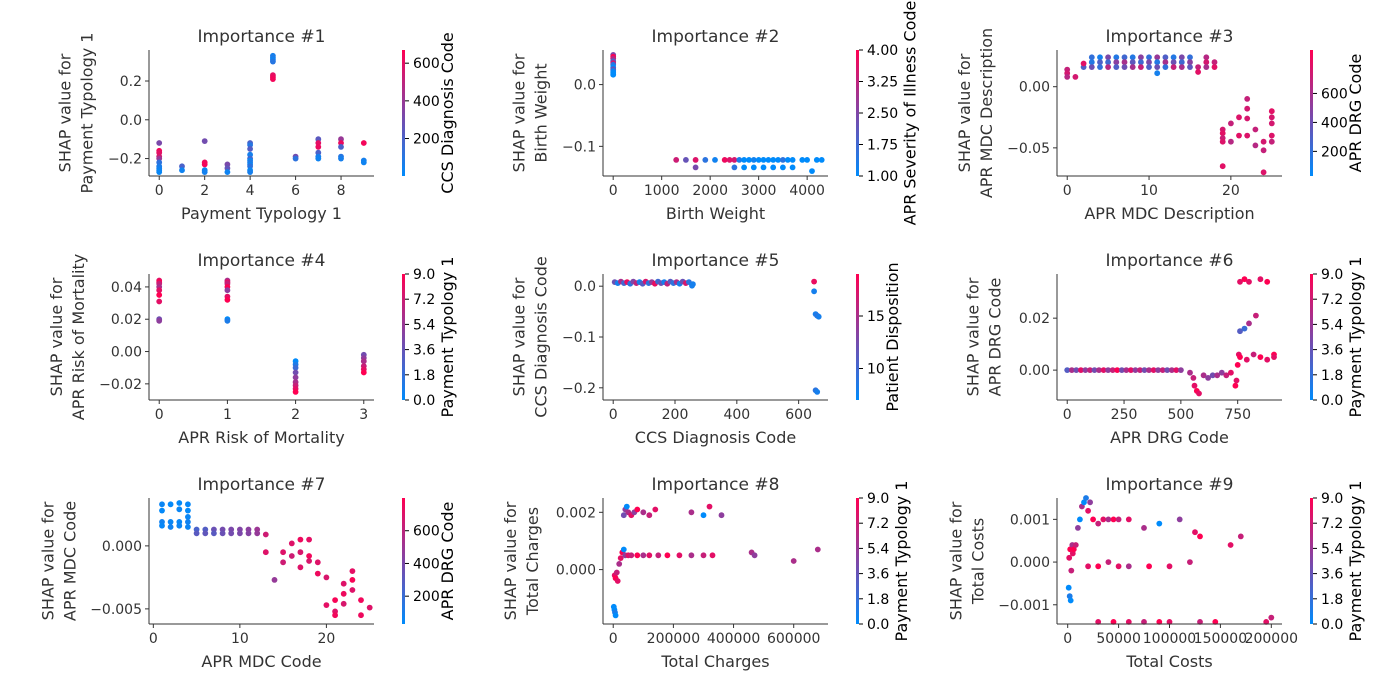  What do you see at coordinates (1332, 401) in the screenshot?
I see `colorbar-tick-label: 0.0` at bounding box center [1332, 401].